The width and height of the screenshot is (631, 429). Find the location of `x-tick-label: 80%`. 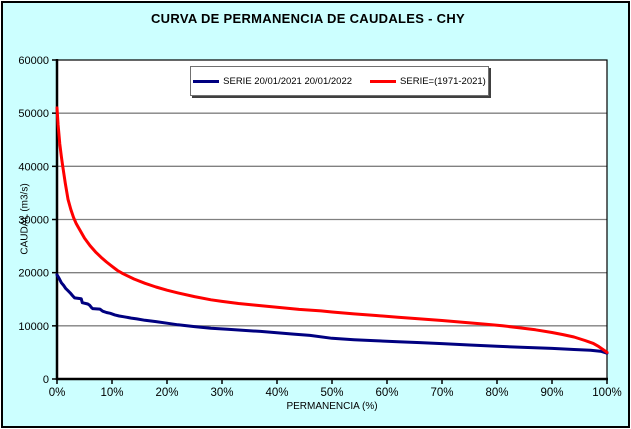

x-tick-label: 80% is located at coordinates (496, 393).